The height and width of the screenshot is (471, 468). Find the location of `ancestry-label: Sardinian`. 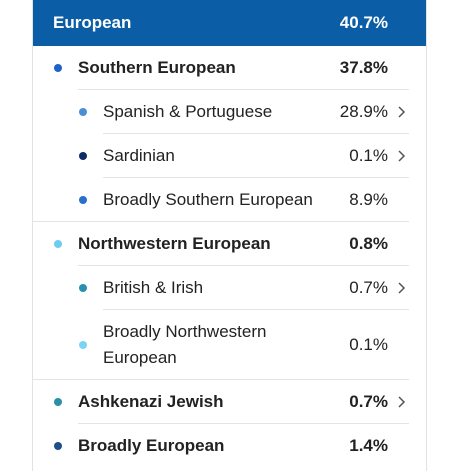

ancestry-label: Sardinian is located at coordinates (139, 155).